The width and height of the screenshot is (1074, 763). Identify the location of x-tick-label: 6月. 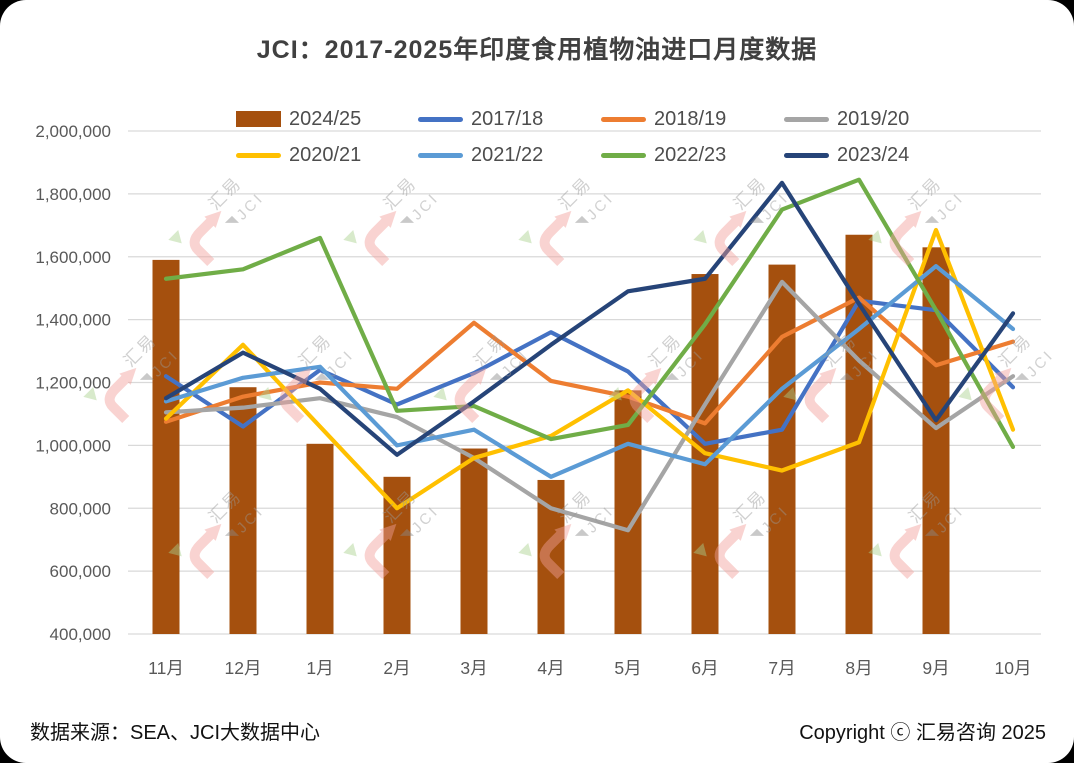
(704, 668).